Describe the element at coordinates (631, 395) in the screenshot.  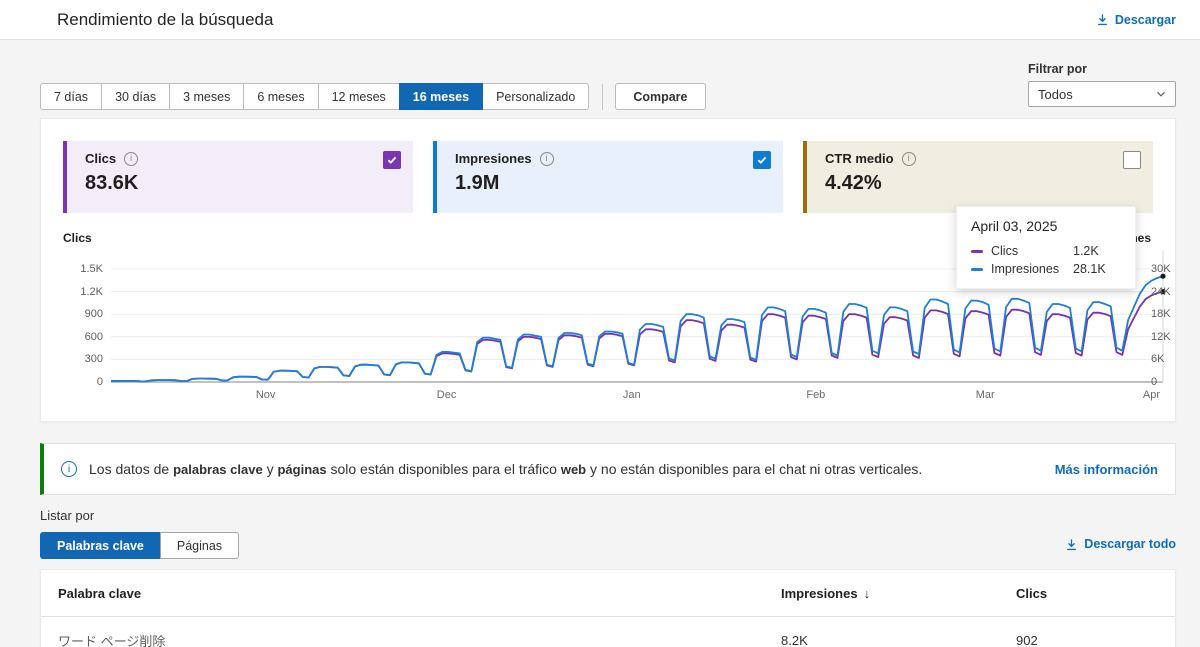
I see `x-axis-month-label: Jan` at that location.